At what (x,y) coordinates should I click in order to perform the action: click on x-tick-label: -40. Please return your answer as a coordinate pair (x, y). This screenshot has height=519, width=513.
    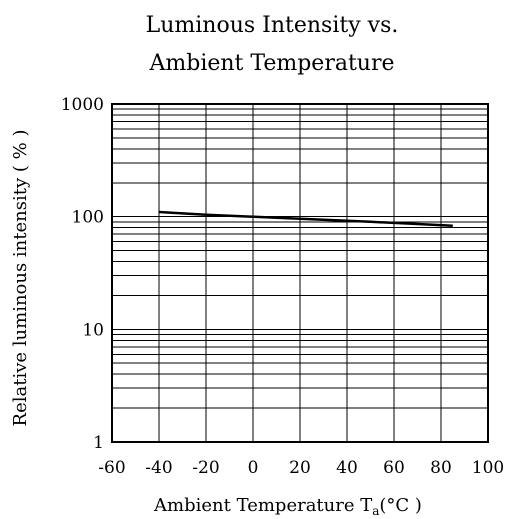
    Looking at the image, I should click on (158, 468).